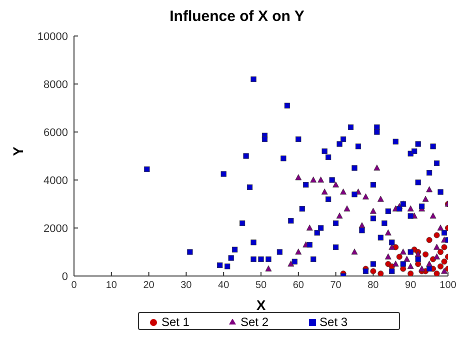 The height and width of the screenshot is (339, 474). What do you see at coordinates (74, 286) in the screenshot?
I see `x-tick-label: 0` at bounding box center [74, 286].